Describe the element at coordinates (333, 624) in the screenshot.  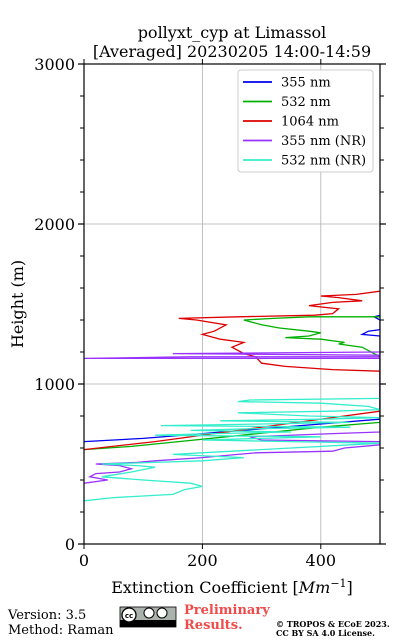
I see `copyright-line-1: © TROPOS & ECoE 2023.` at that location.